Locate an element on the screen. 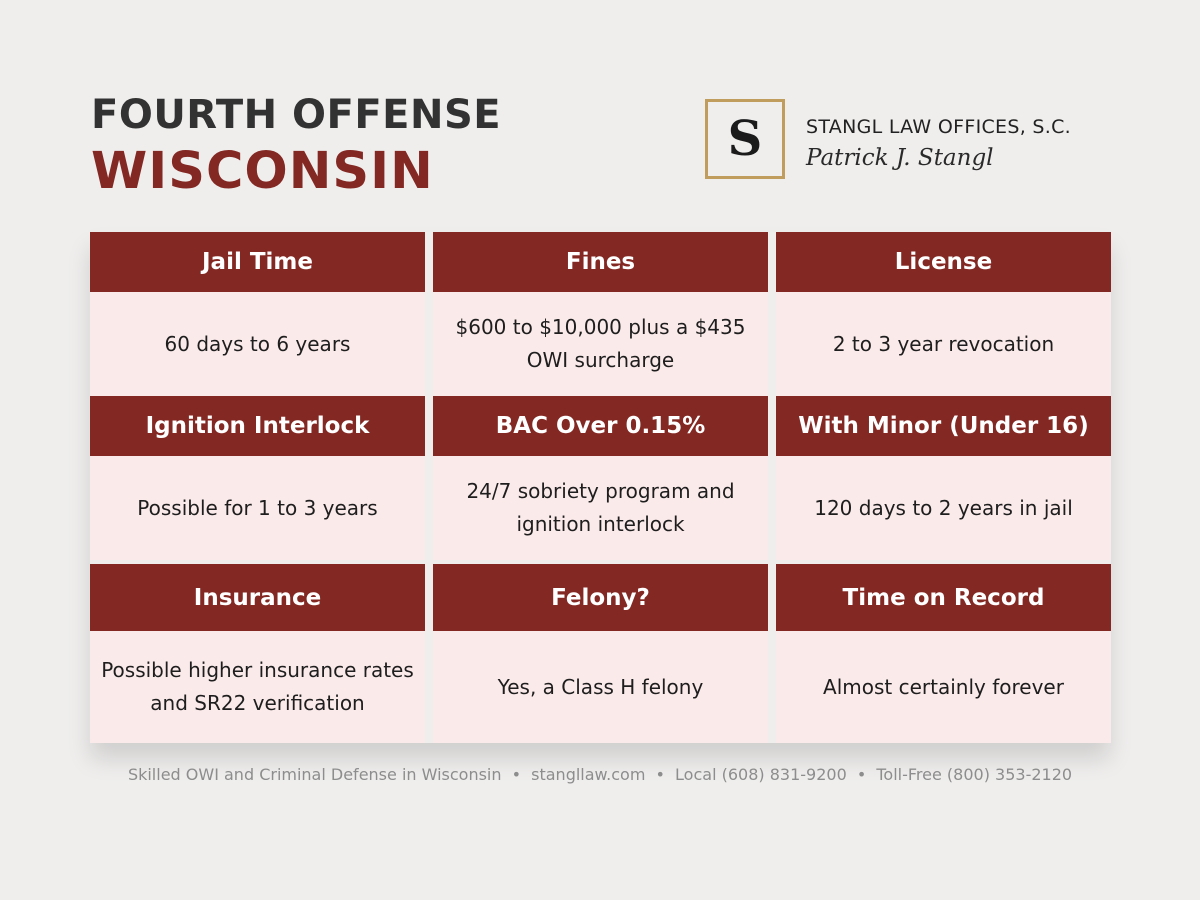 This screenshot has height=900, width=1200. table-value-cell: 2 to 3 year revocation is located at coordinates (943, 344).